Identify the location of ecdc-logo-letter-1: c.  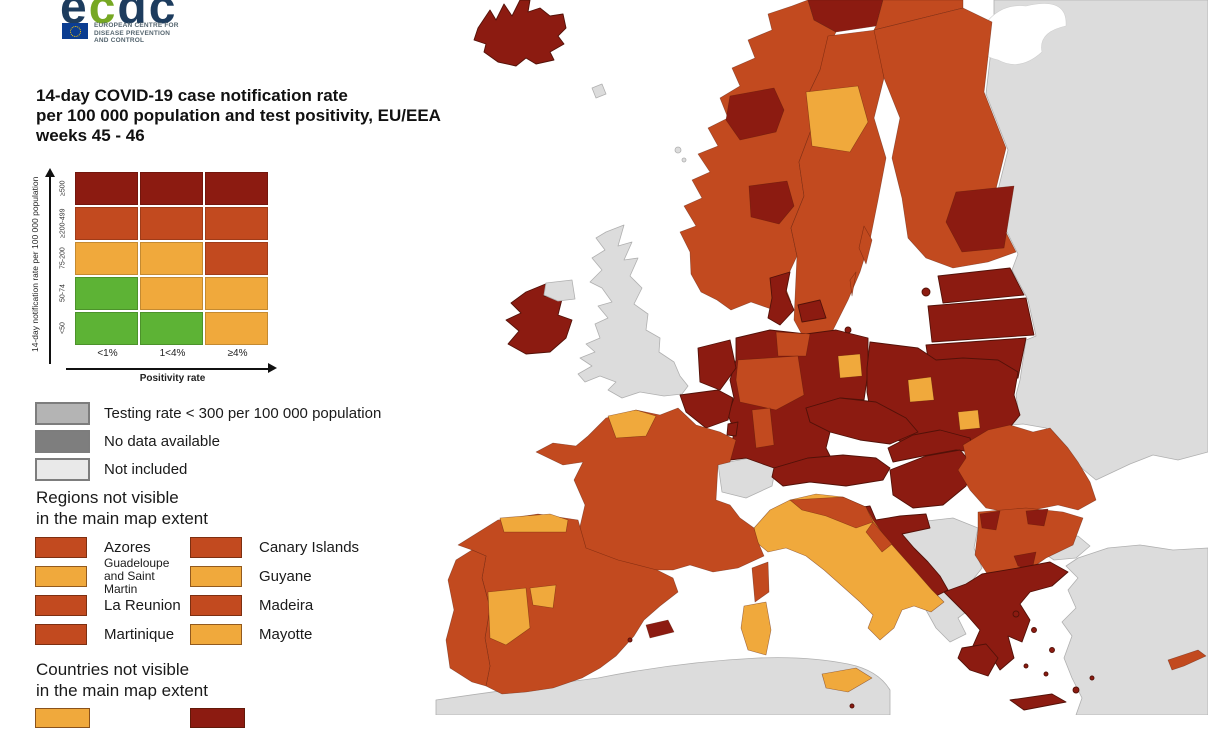
(103, 17).